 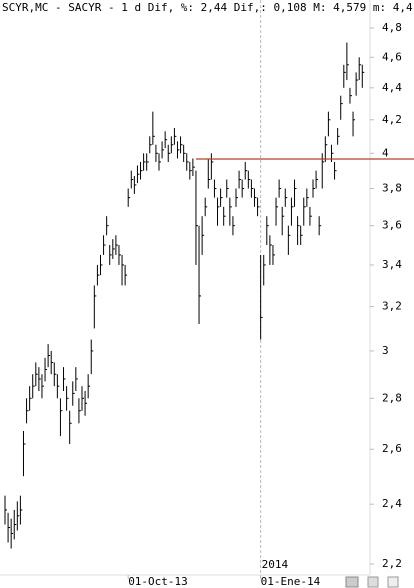 What do you see at coordinates (158, 581) in the screenshot?
I see `x-tick-label: 01-Oct-13` at bounding box center [158, 581].